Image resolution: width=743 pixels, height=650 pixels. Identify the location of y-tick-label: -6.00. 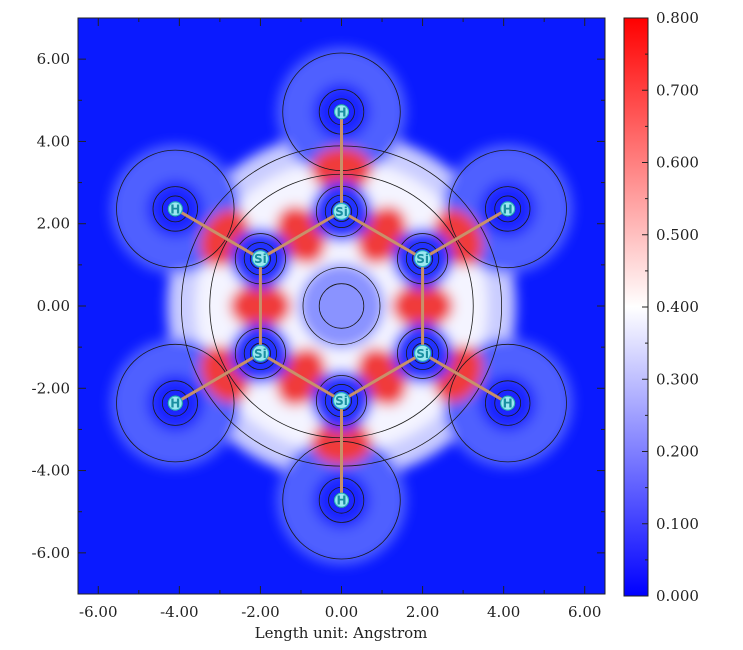
(51, 553).